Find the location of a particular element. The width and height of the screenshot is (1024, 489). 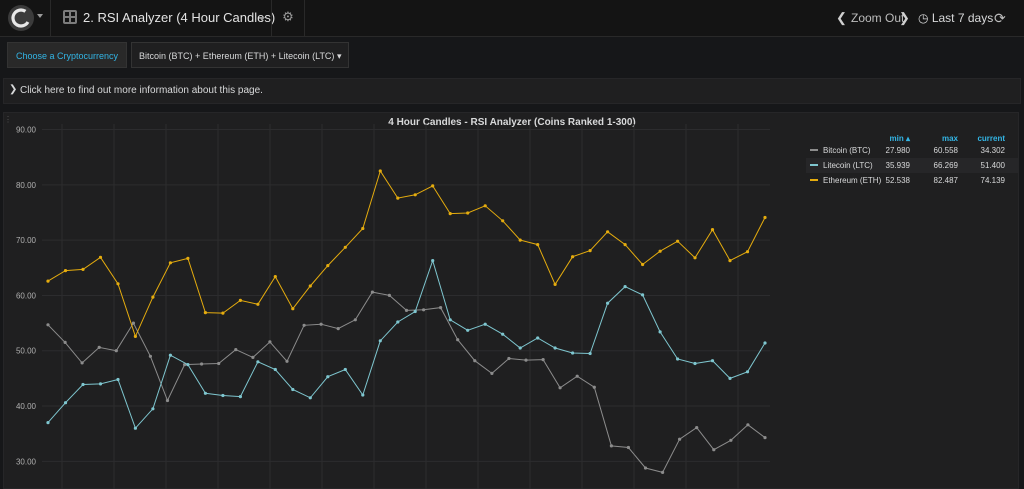

time-range-picker: ◷ Last 7 days is located at coordinates (955, 18).